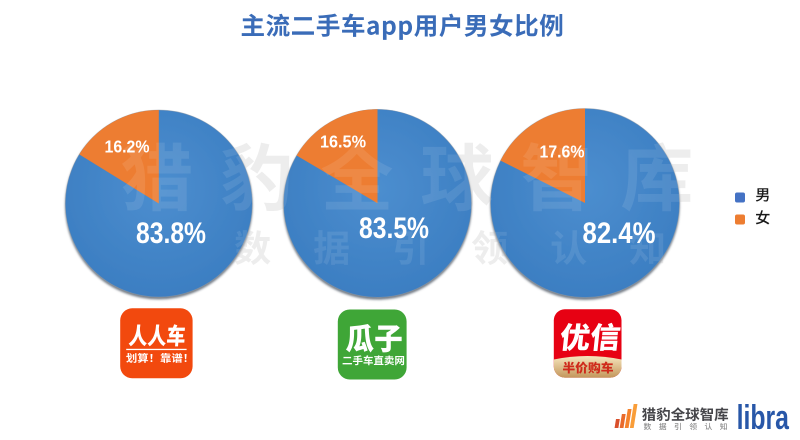 Image resolution: width=800 pixels, height=440 pixels. What do you see at coordinates (171, 233) in the screenshot?
I see `svg-text: 83.8%` at bounding box center [171, 233].